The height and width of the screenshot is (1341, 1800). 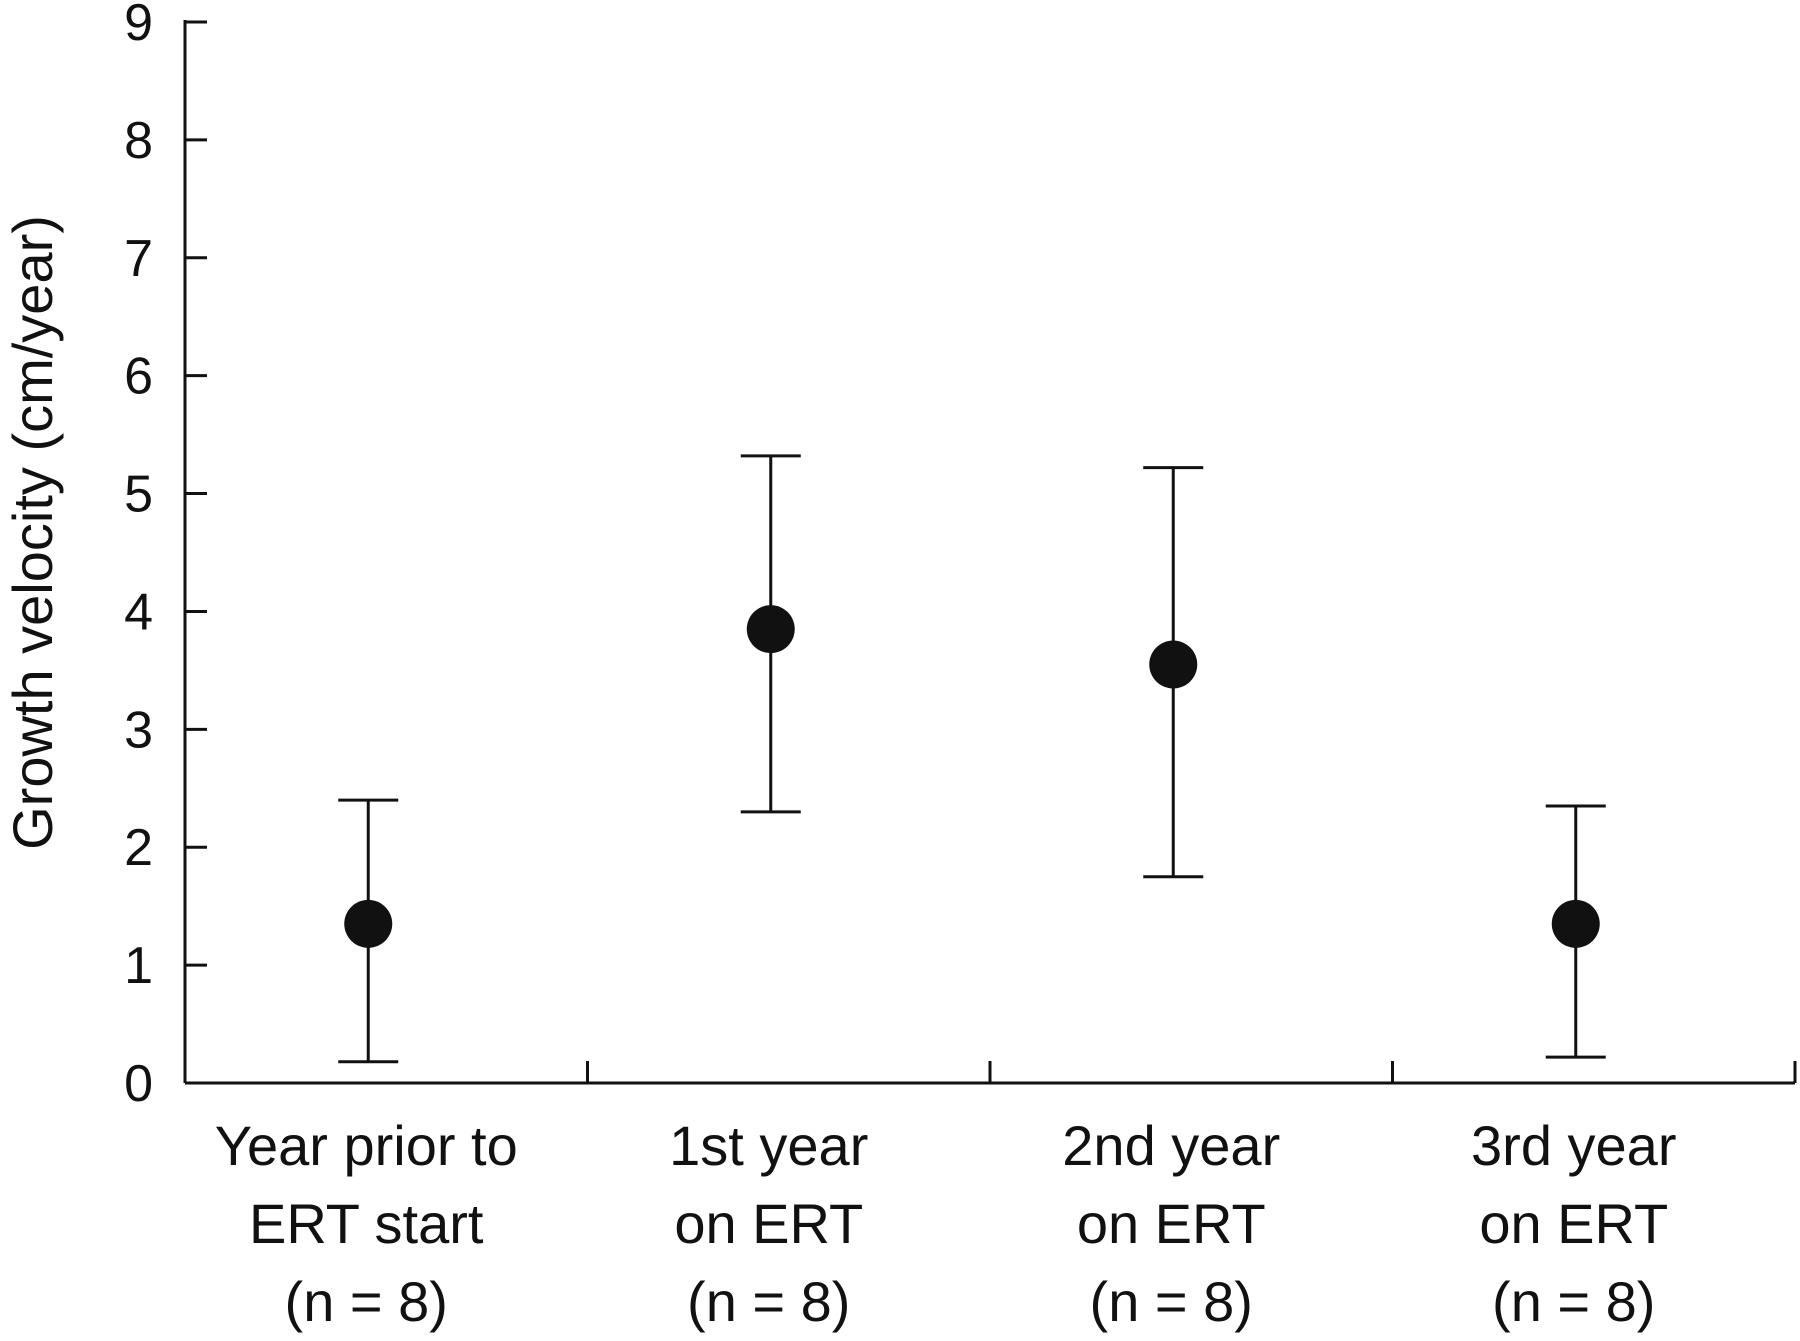 I want to click on y-tick-label: 6, so click(x=138, y=377).